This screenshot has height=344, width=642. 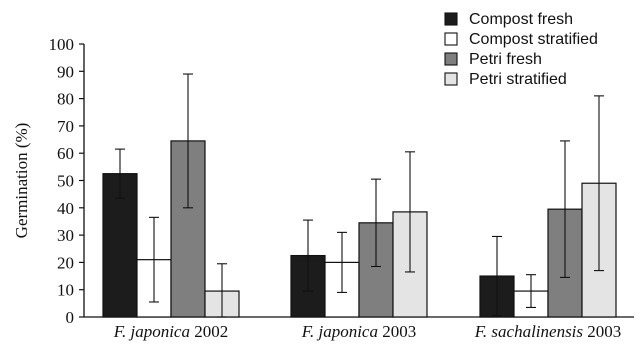 I want to click on y-tick-label: 30, so click(x=65, y=235).